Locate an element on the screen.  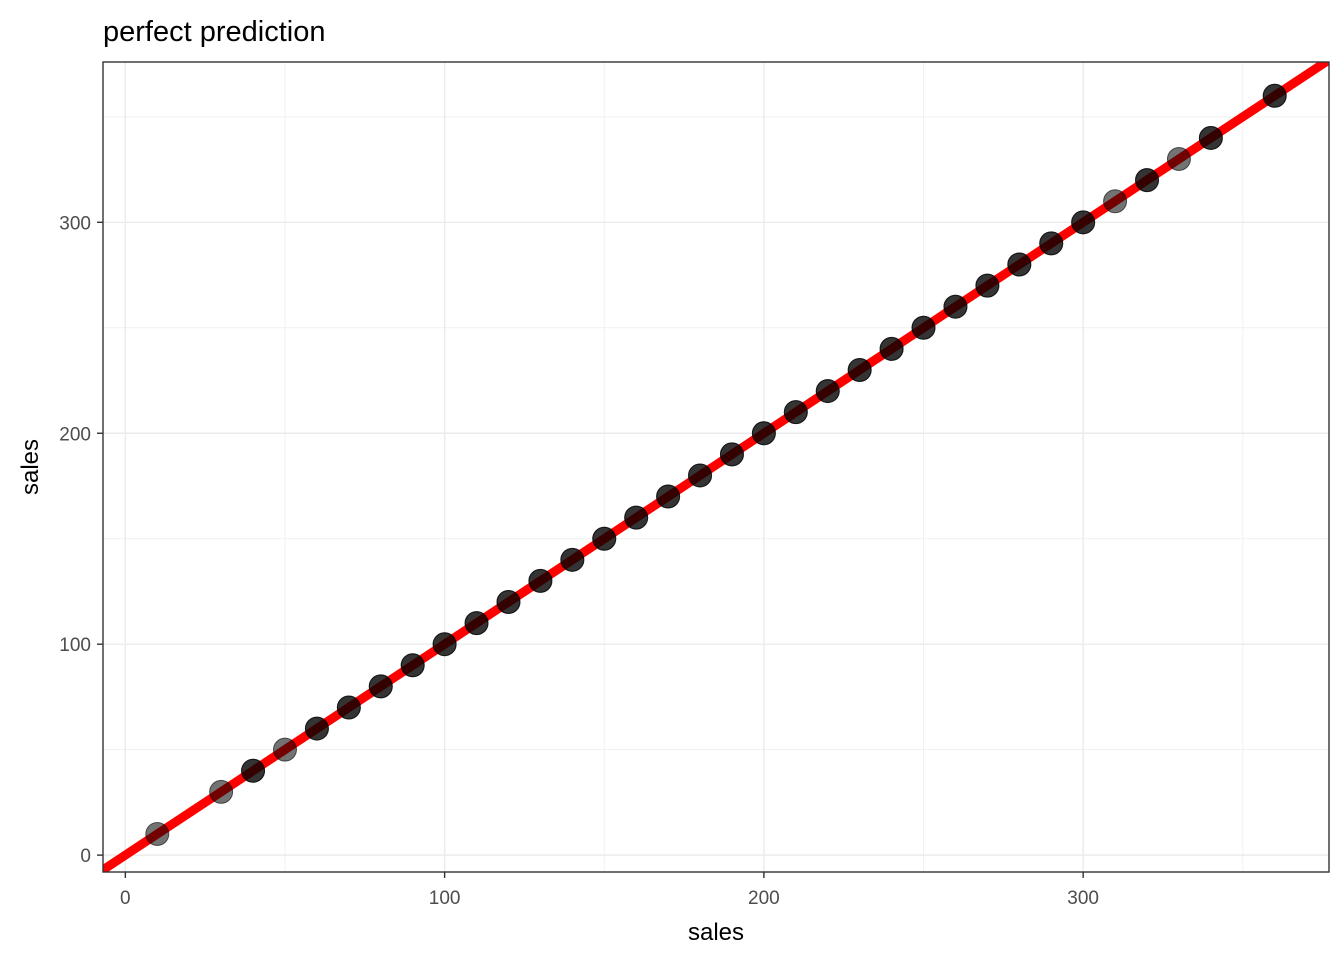
chart-title: perfect prediction is located at coordinates (214, 32).